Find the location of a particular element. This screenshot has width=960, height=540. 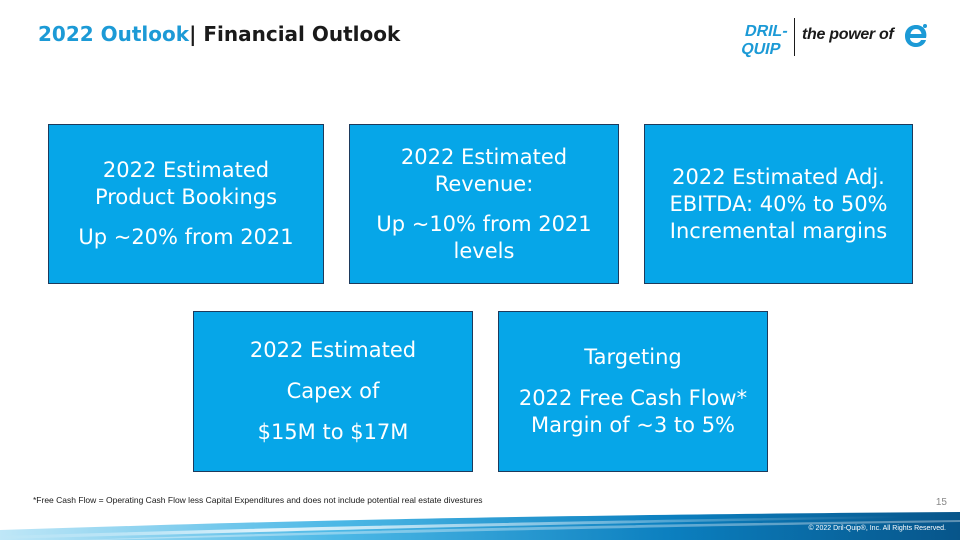

brand-line-1: DRIL- is located at coordinates (766, 31).